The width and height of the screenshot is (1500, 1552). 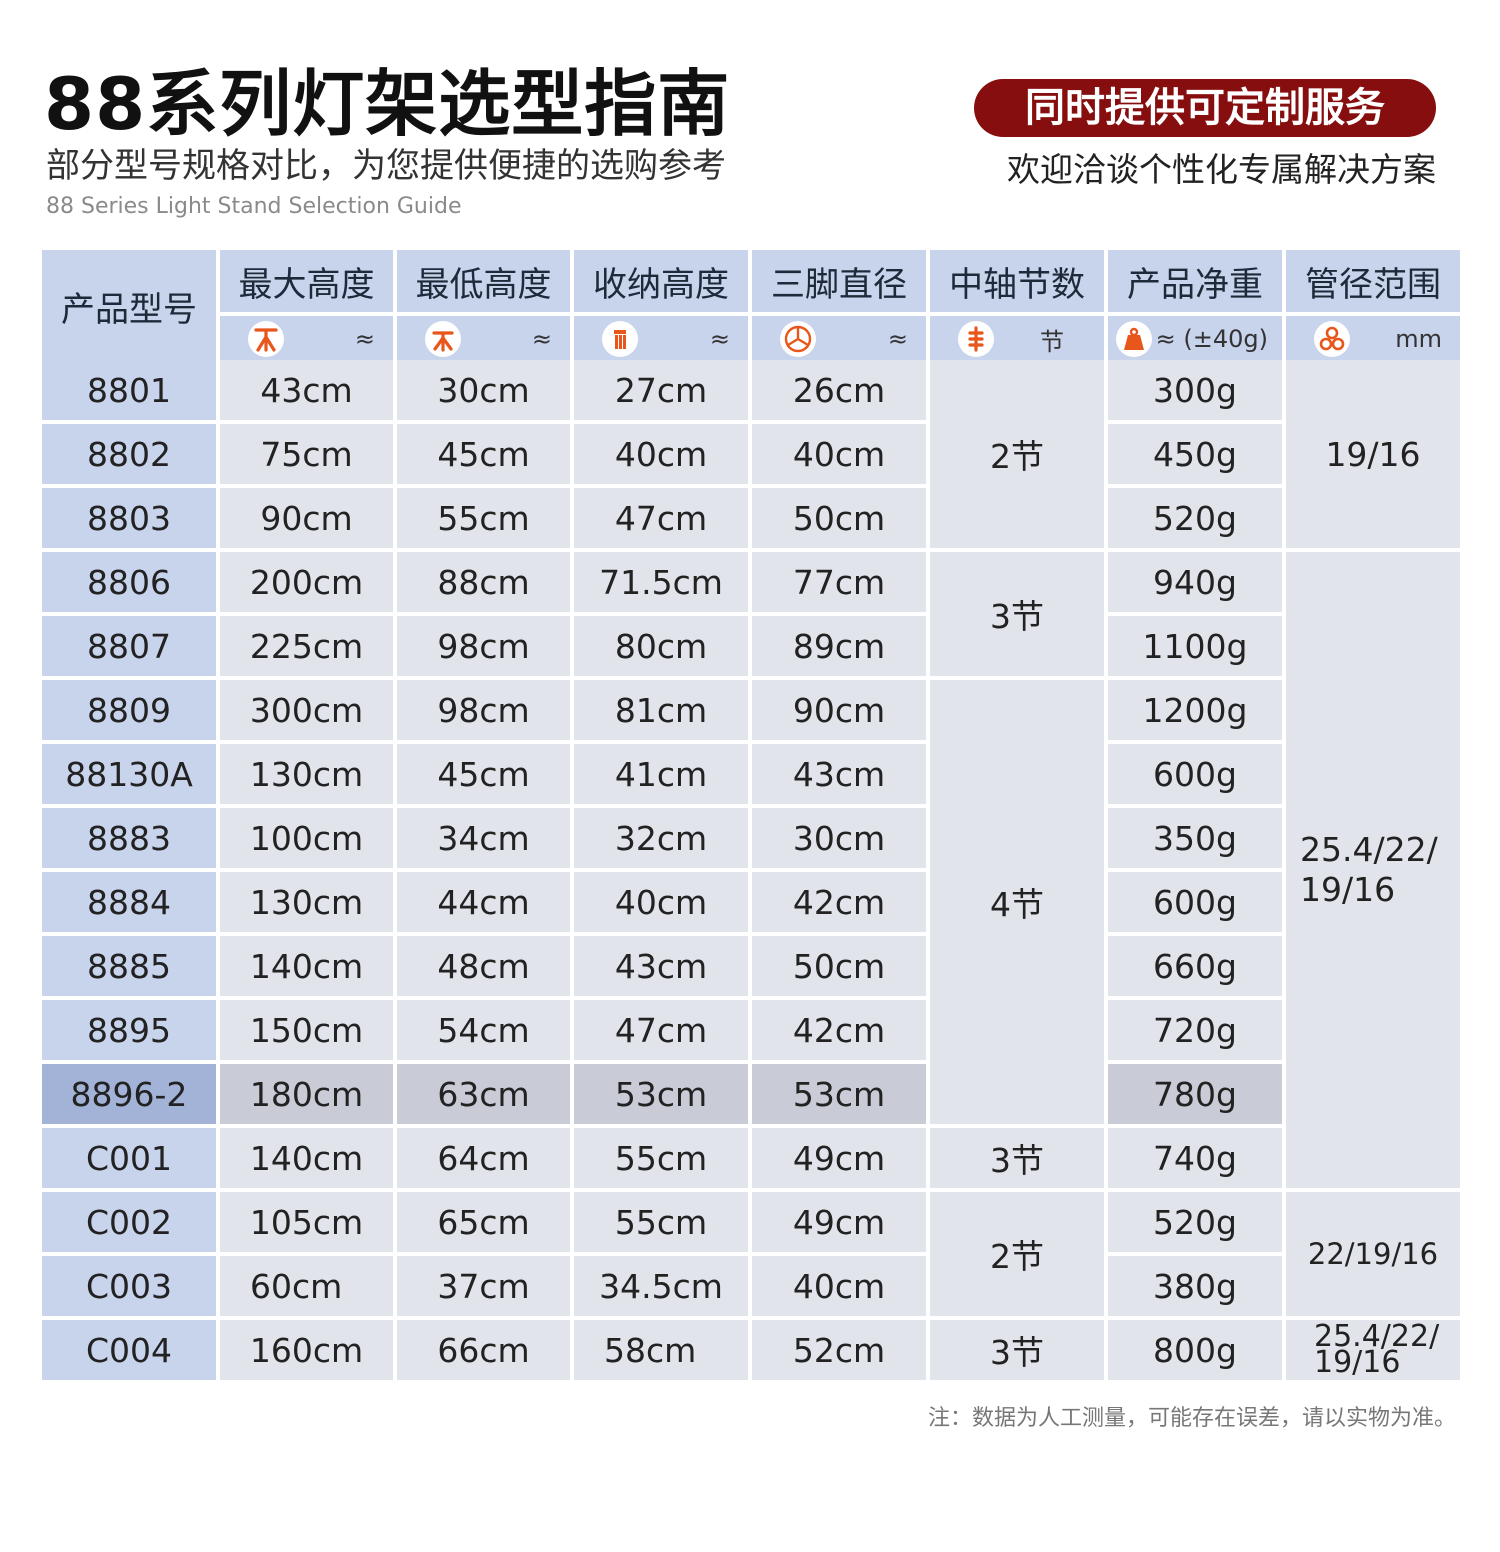 What do you see at coordinates (483, 966) in the screenshot?
I see `value-cell: 48cm` at bounding box center [483, 966].